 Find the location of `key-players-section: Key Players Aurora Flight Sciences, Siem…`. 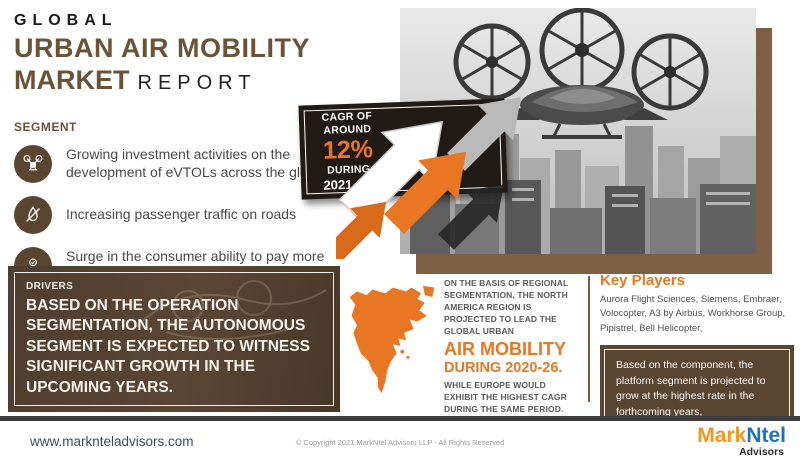

key-players-section: Key Players Aurora Flight Sciences, Siem… is located at coordinates (697, 353).